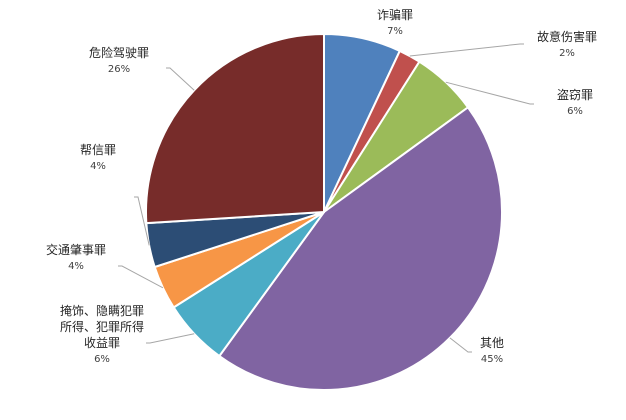 The height and width of the screenshot is (420, 626). I want to click on slice-label-name: 所得、犯罪所得, so click(102, 326).